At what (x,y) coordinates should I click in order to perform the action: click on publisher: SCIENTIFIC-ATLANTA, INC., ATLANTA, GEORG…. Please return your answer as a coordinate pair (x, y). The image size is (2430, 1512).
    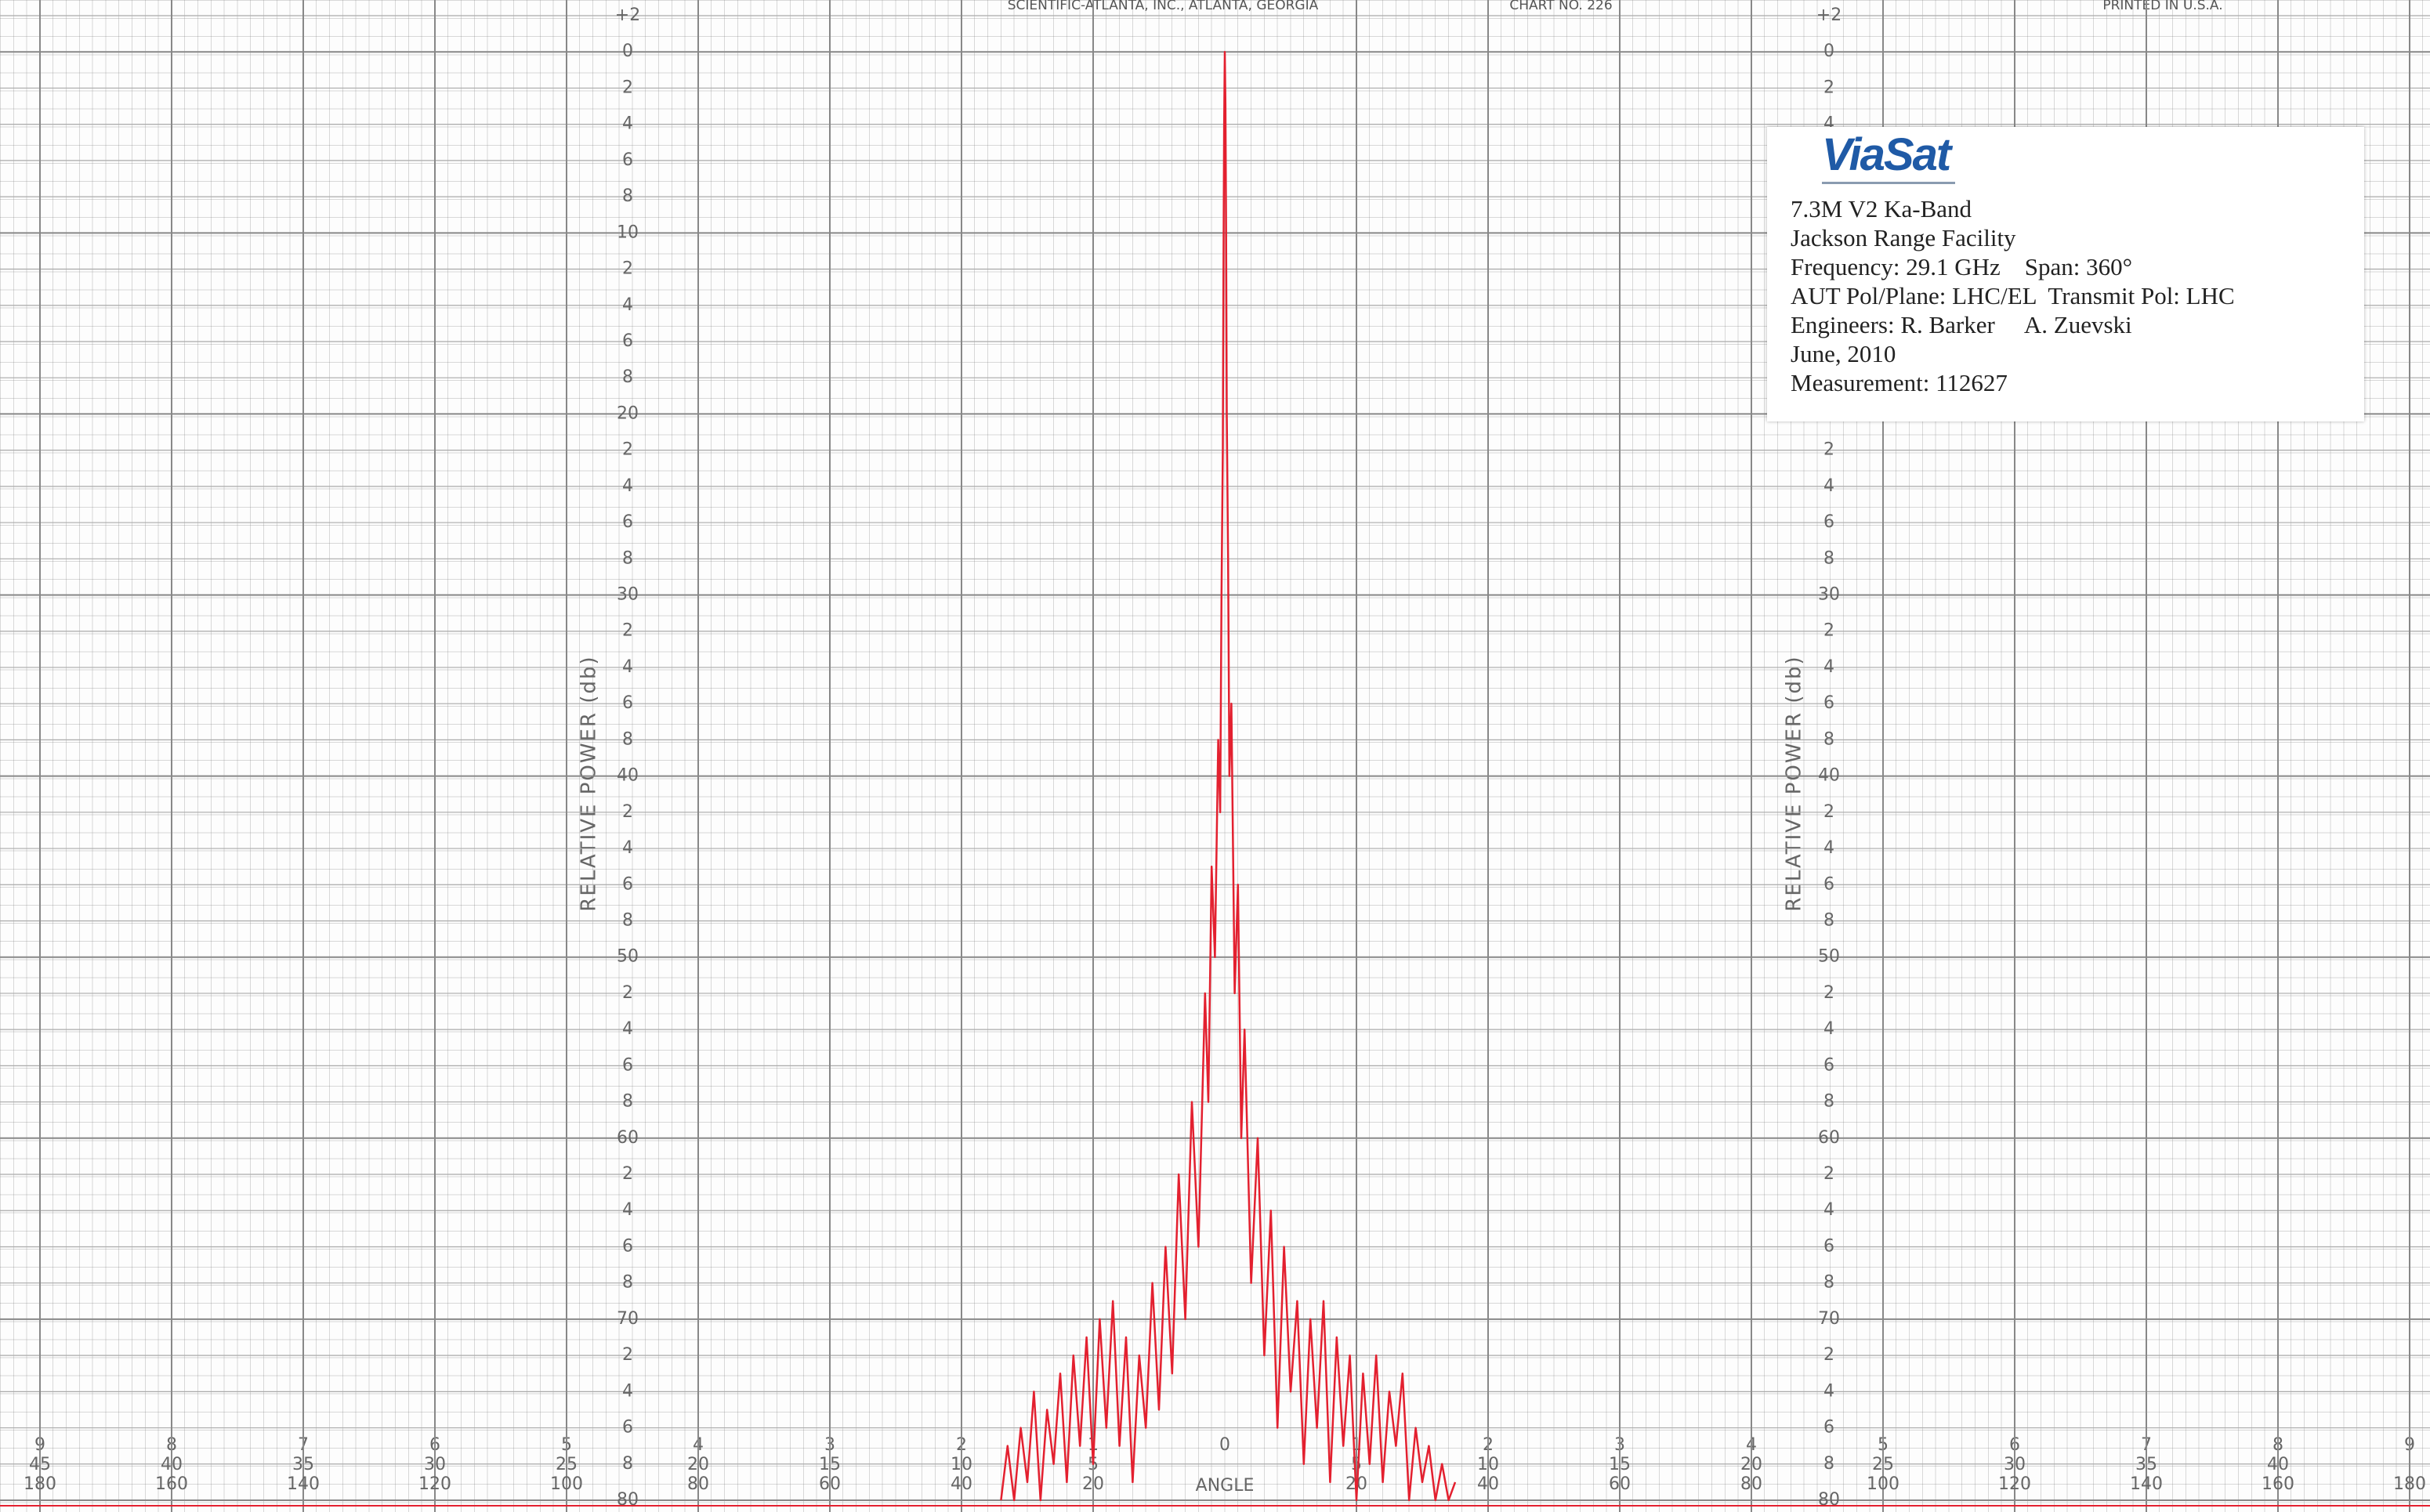
    Looking at the image, I should click on (1163, 7).